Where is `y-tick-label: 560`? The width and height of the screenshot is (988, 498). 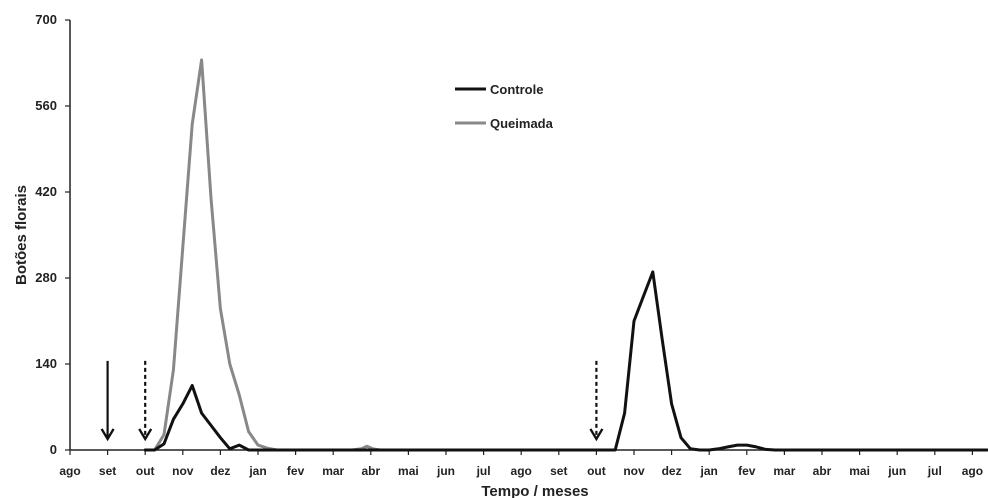
y-tick-label: 560 is located at coordinates (46, 105).